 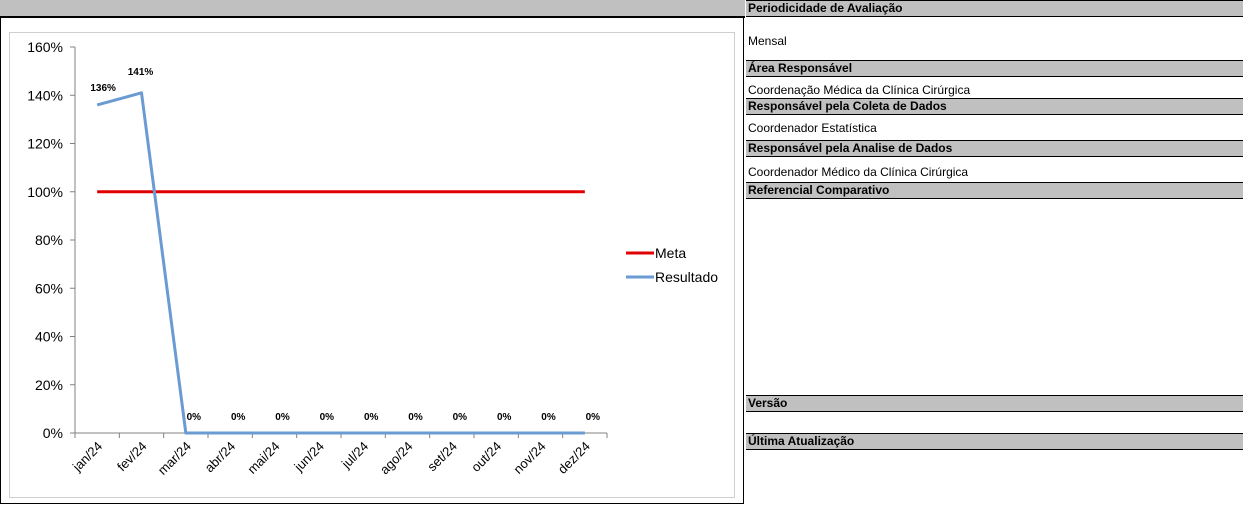 I want to click on analise-value: Coordenador Médico da Clínica Cirúrgica, so click(x=858, y=172).